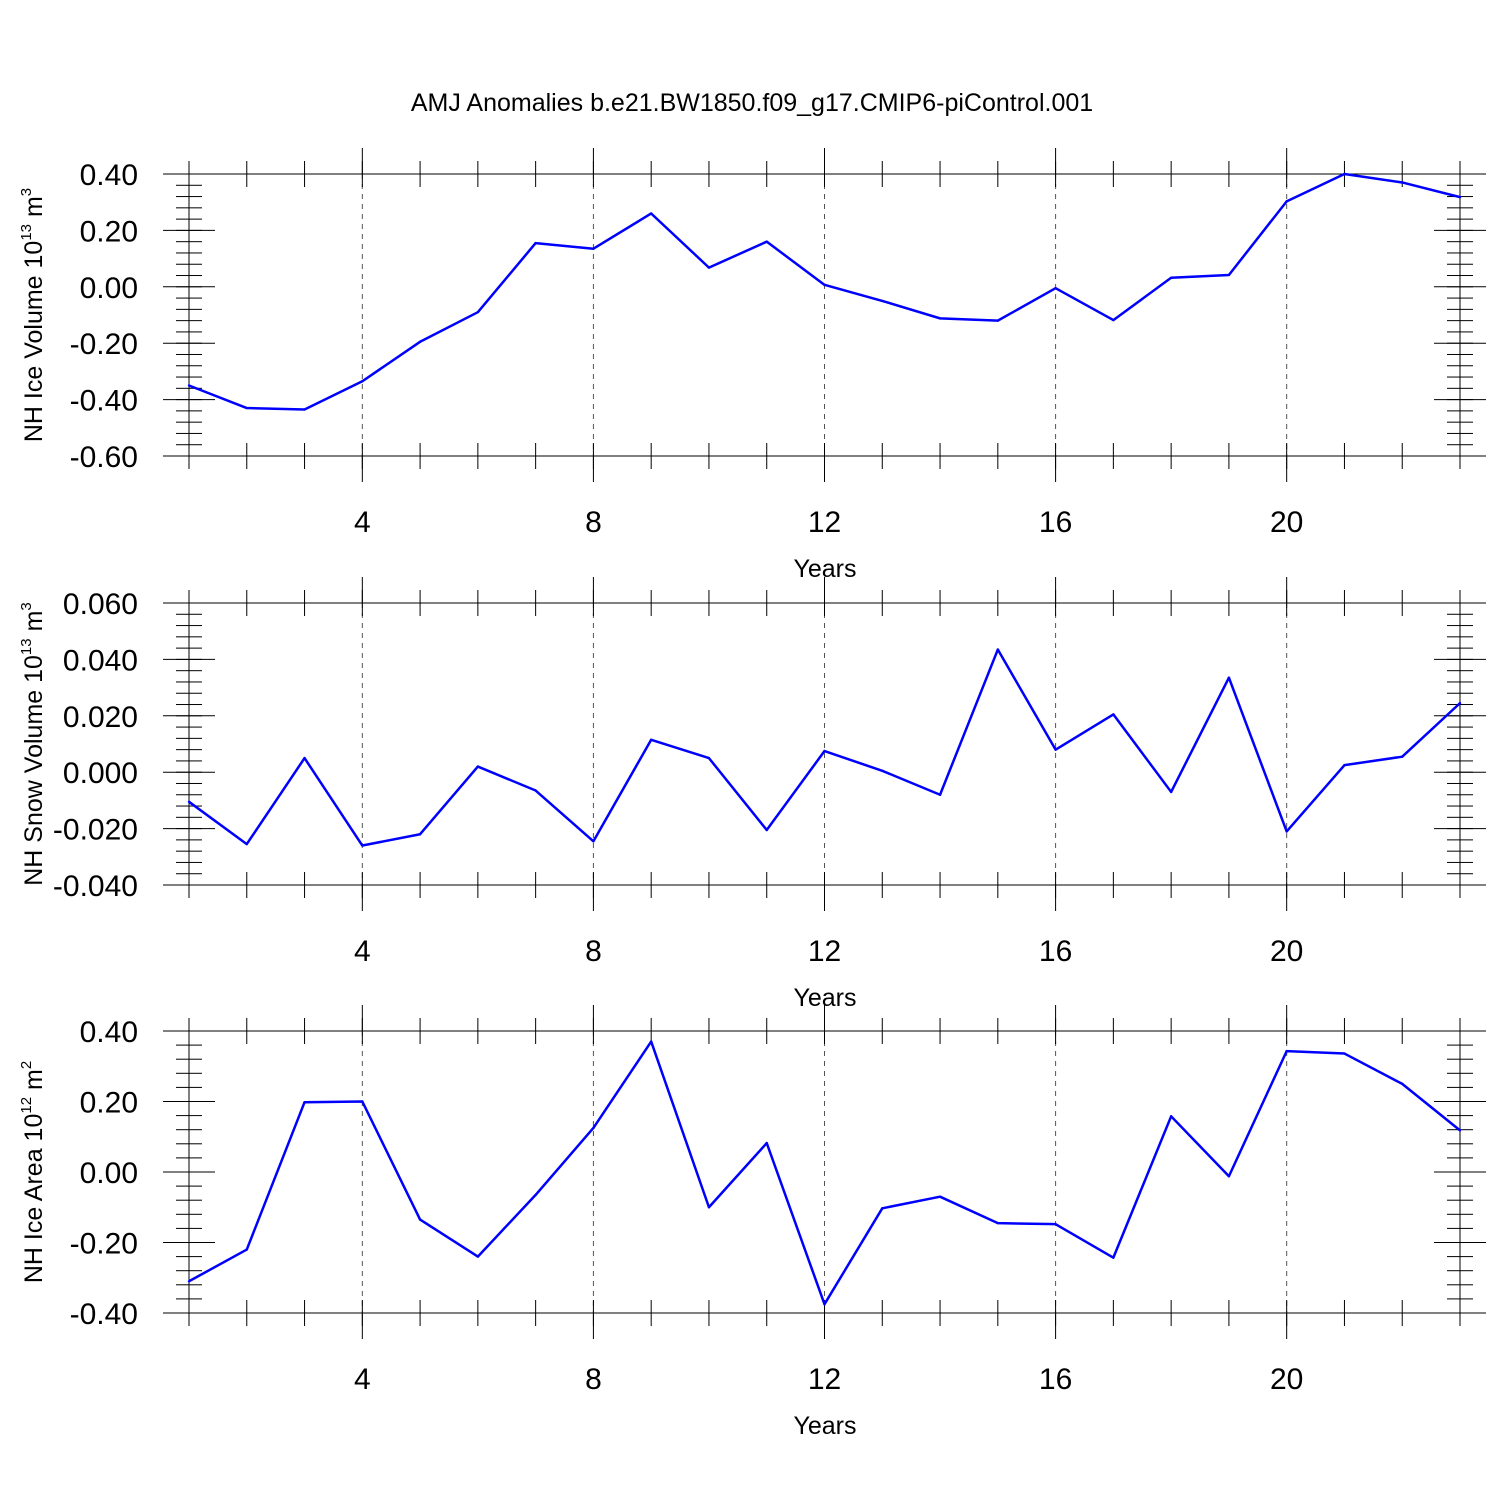 Image resolution: width=1500 pixels, height=1500 pixels. I want to click on y-tick-label: 0.040, so click(100, 660).